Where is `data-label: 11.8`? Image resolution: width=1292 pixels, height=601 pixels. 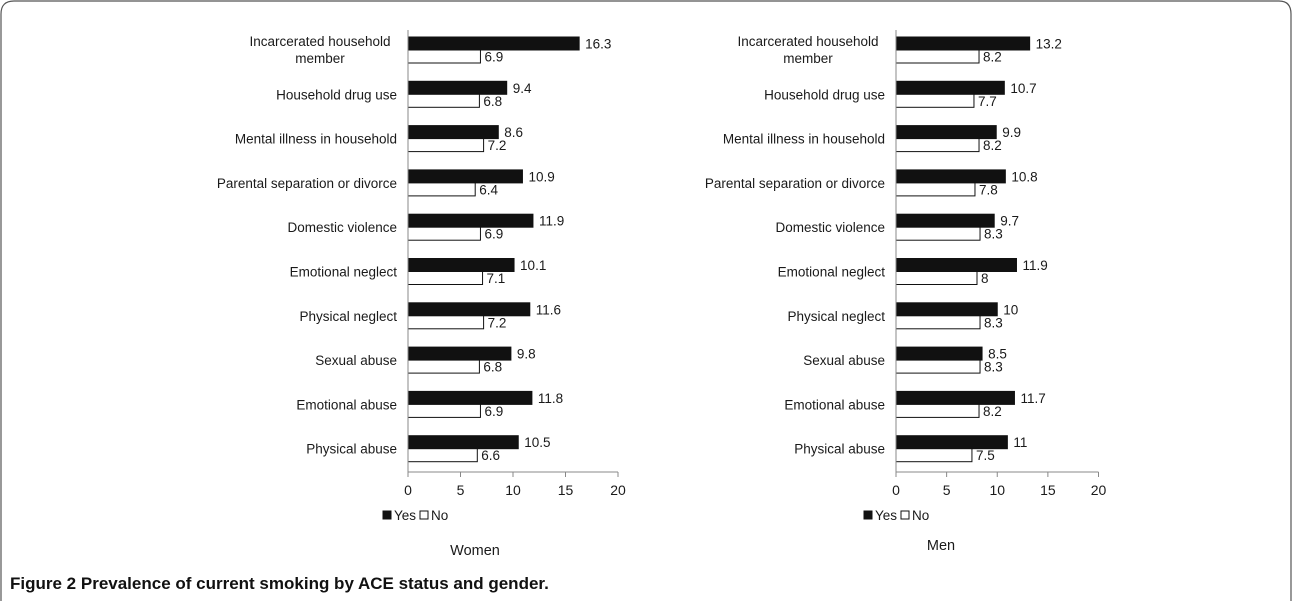
data-label: 11.8 is located at coordinates (550, 398).